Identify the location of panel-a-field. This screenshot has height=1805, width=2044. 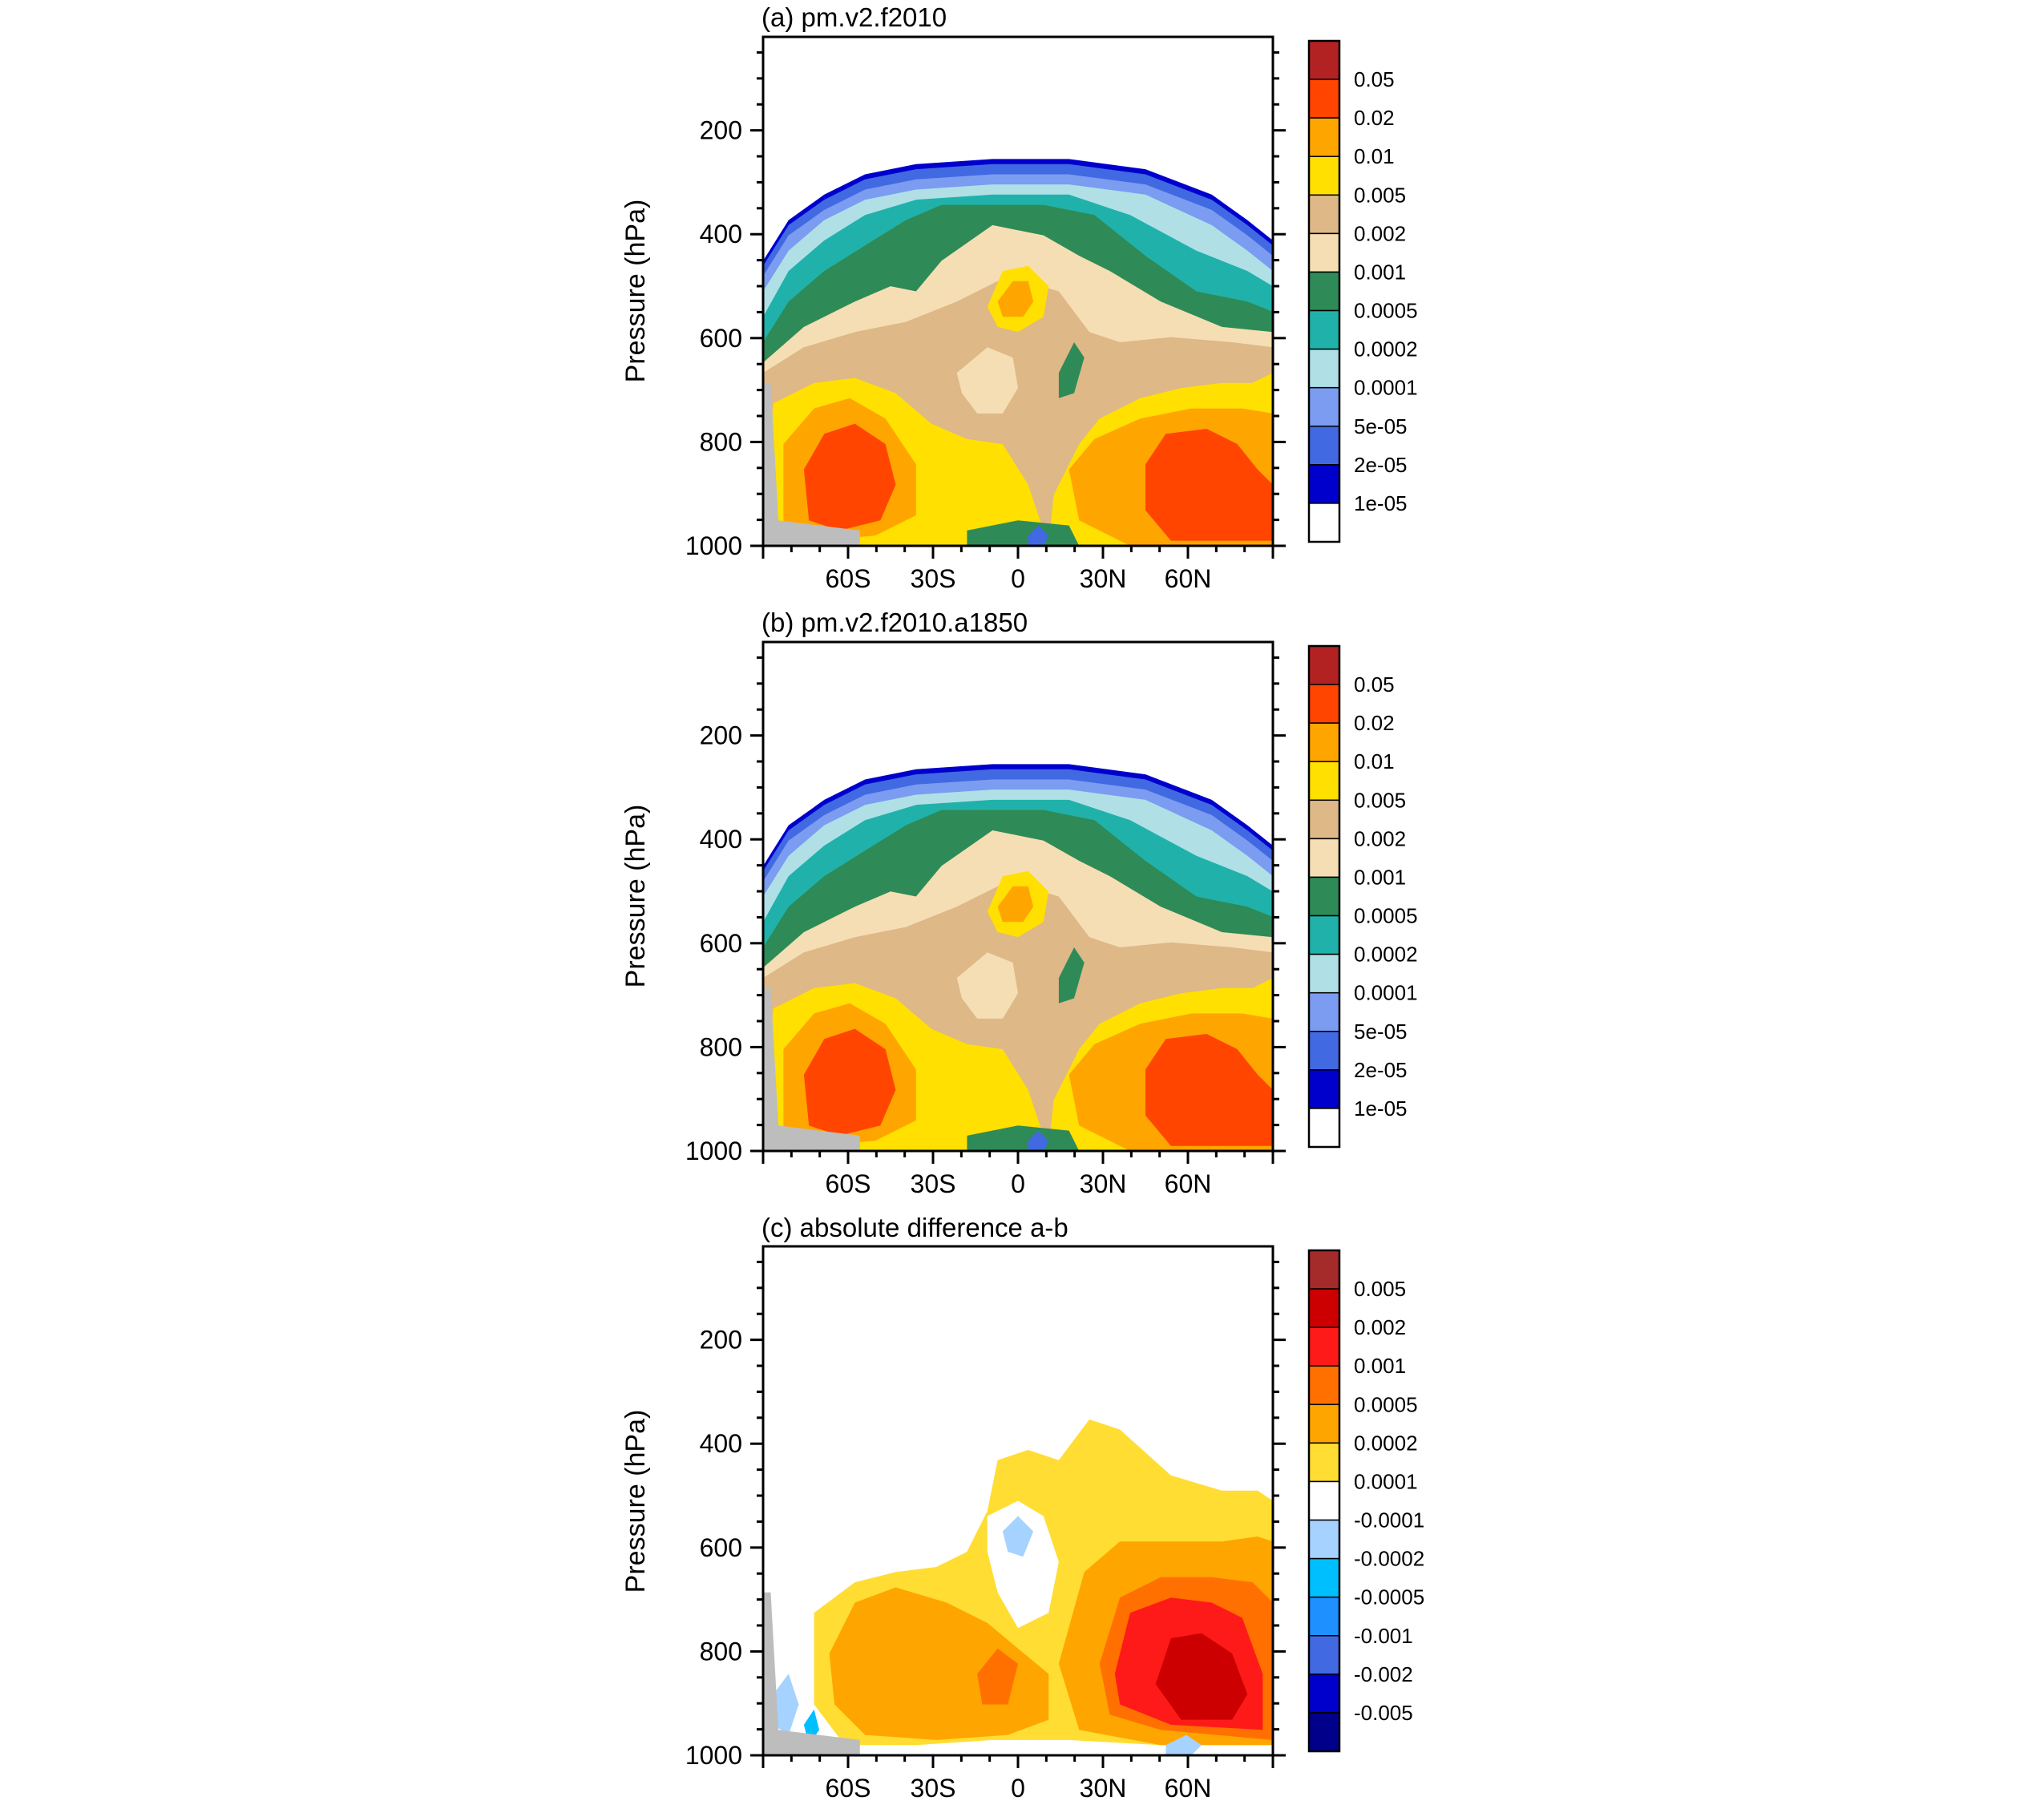
(1018, 352).